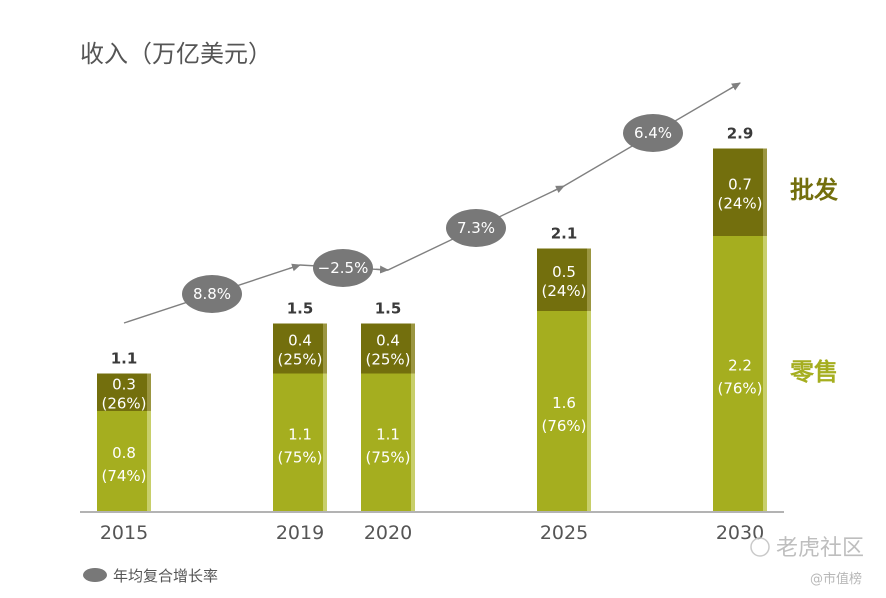 The width and height of the screenshot is (886, 598). I want to click on bar-wholesale-2025, so click(564, 279).